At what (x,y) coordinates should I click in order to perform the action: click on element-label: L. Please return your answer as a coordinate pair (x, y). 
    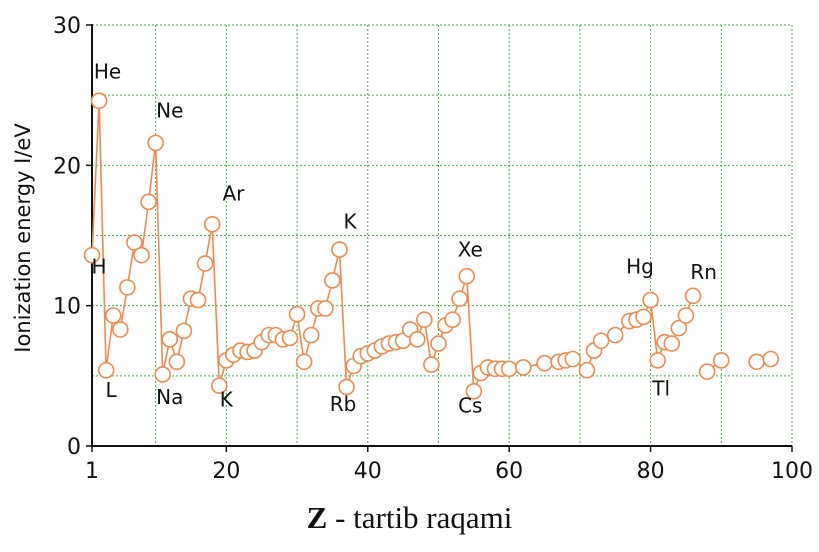
    Looking at the image, I should click on (112, 390).